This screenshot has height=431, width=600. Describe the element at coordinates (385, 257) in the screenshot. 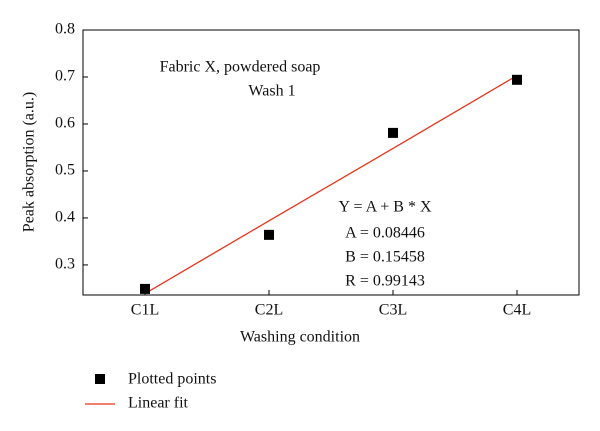

I see `annotation: B = 0.15458` at that location.